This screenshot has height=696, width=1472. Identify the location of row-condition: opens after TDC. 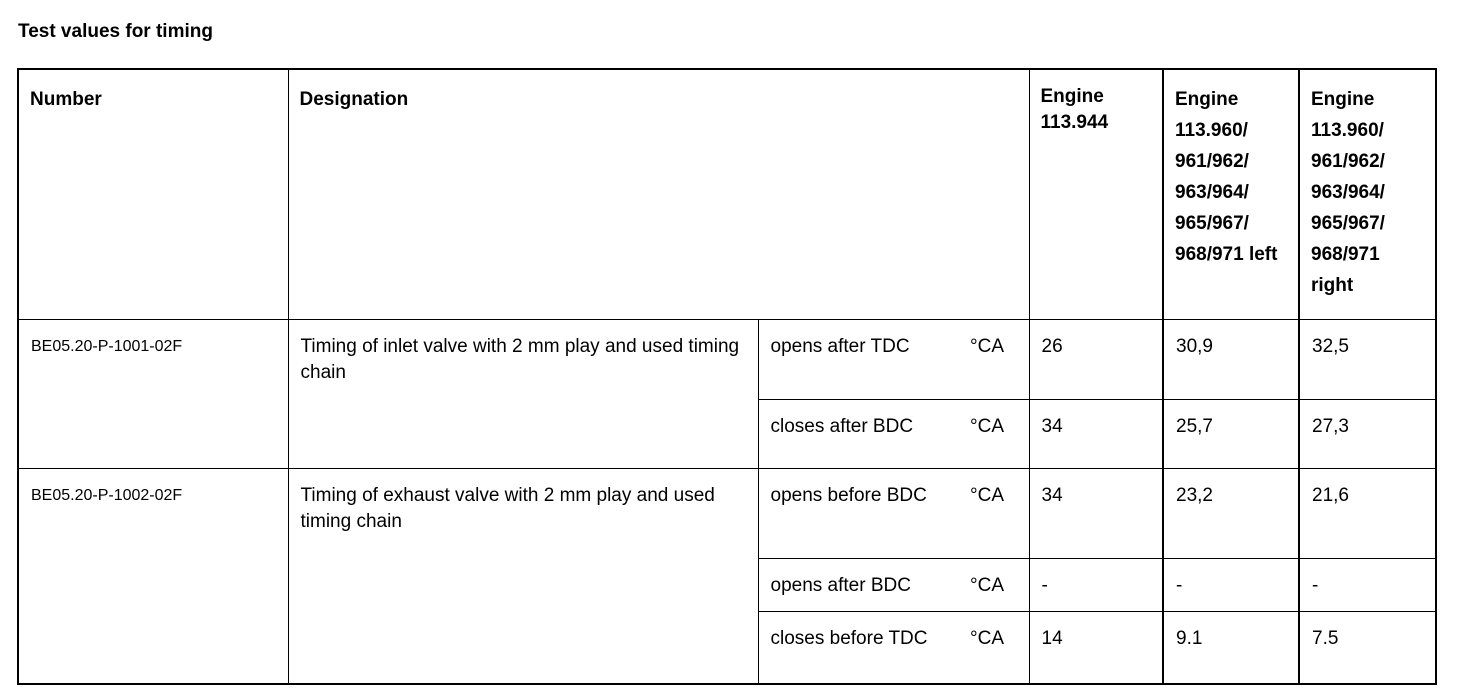
(863, 359).